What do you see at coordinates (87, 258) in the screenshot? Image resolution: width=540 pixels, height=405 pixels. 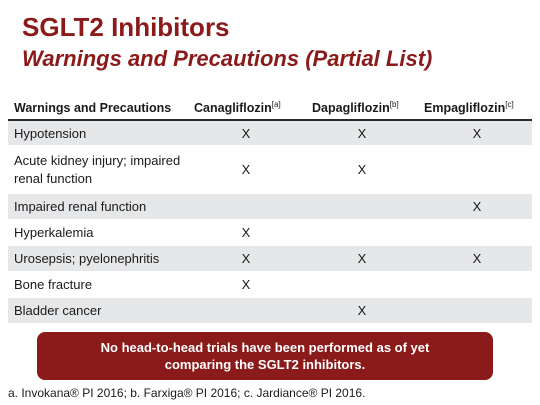 I see `row-label: Urosepsis; pyelonephritis` at bounding box center [87, 258].